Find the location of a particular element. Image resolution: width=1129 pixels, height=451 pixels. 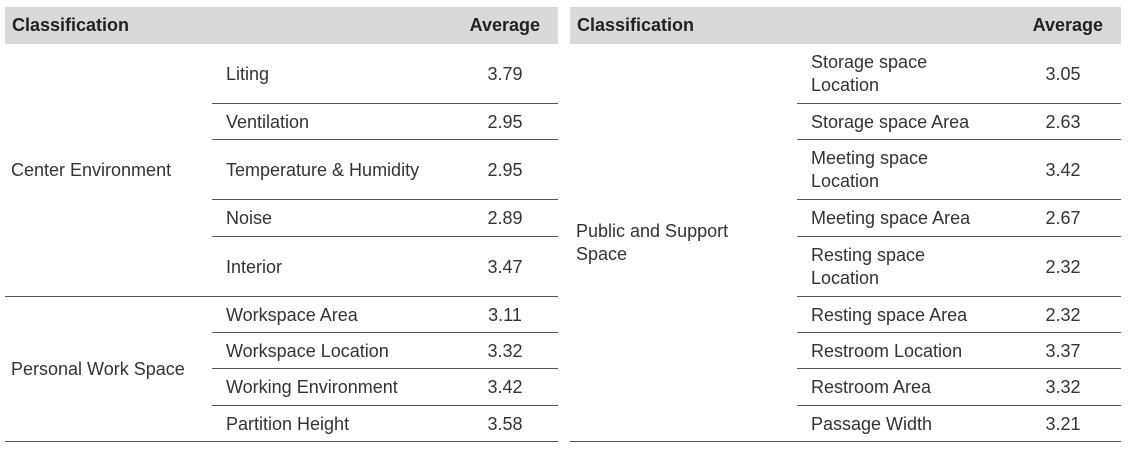

average: 3.05 is located at coordinates (1063, 73).